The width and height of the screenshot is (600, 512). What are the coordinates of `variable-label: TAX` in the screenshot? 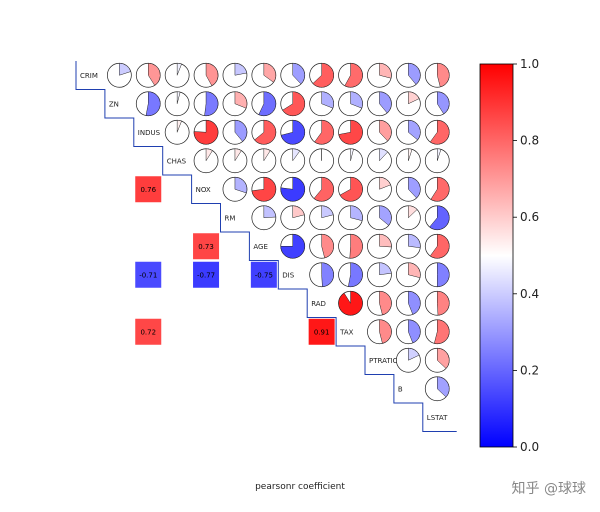 It's located at (346, 332).